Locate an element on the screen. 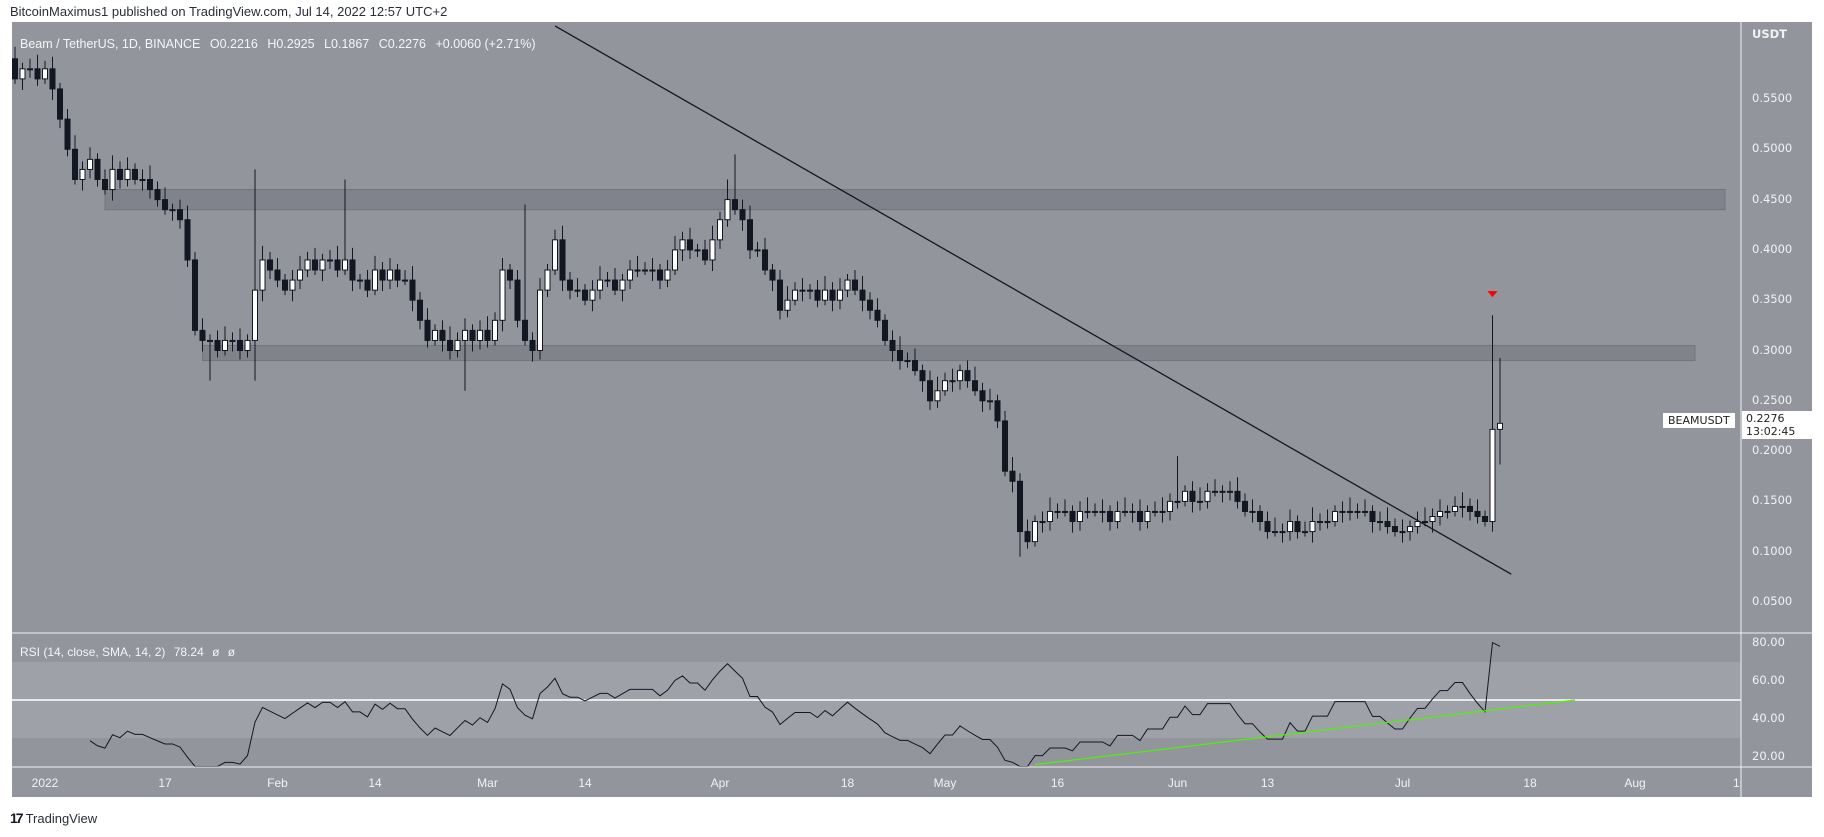 This screenshot has width=1824, height=837. last-price: 0.2276 is located at coordinates (1765, 418).